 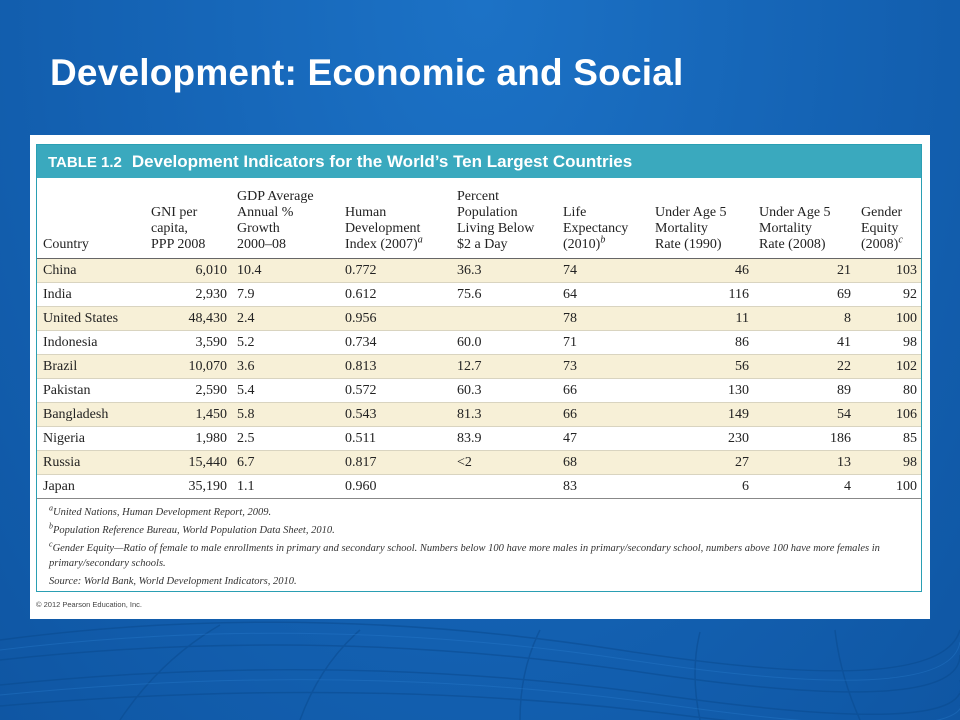 What do you see at coordinates (395, 366) in the screenshot?
I see `table-cell: 0.813` at bounding box center [395, 366].